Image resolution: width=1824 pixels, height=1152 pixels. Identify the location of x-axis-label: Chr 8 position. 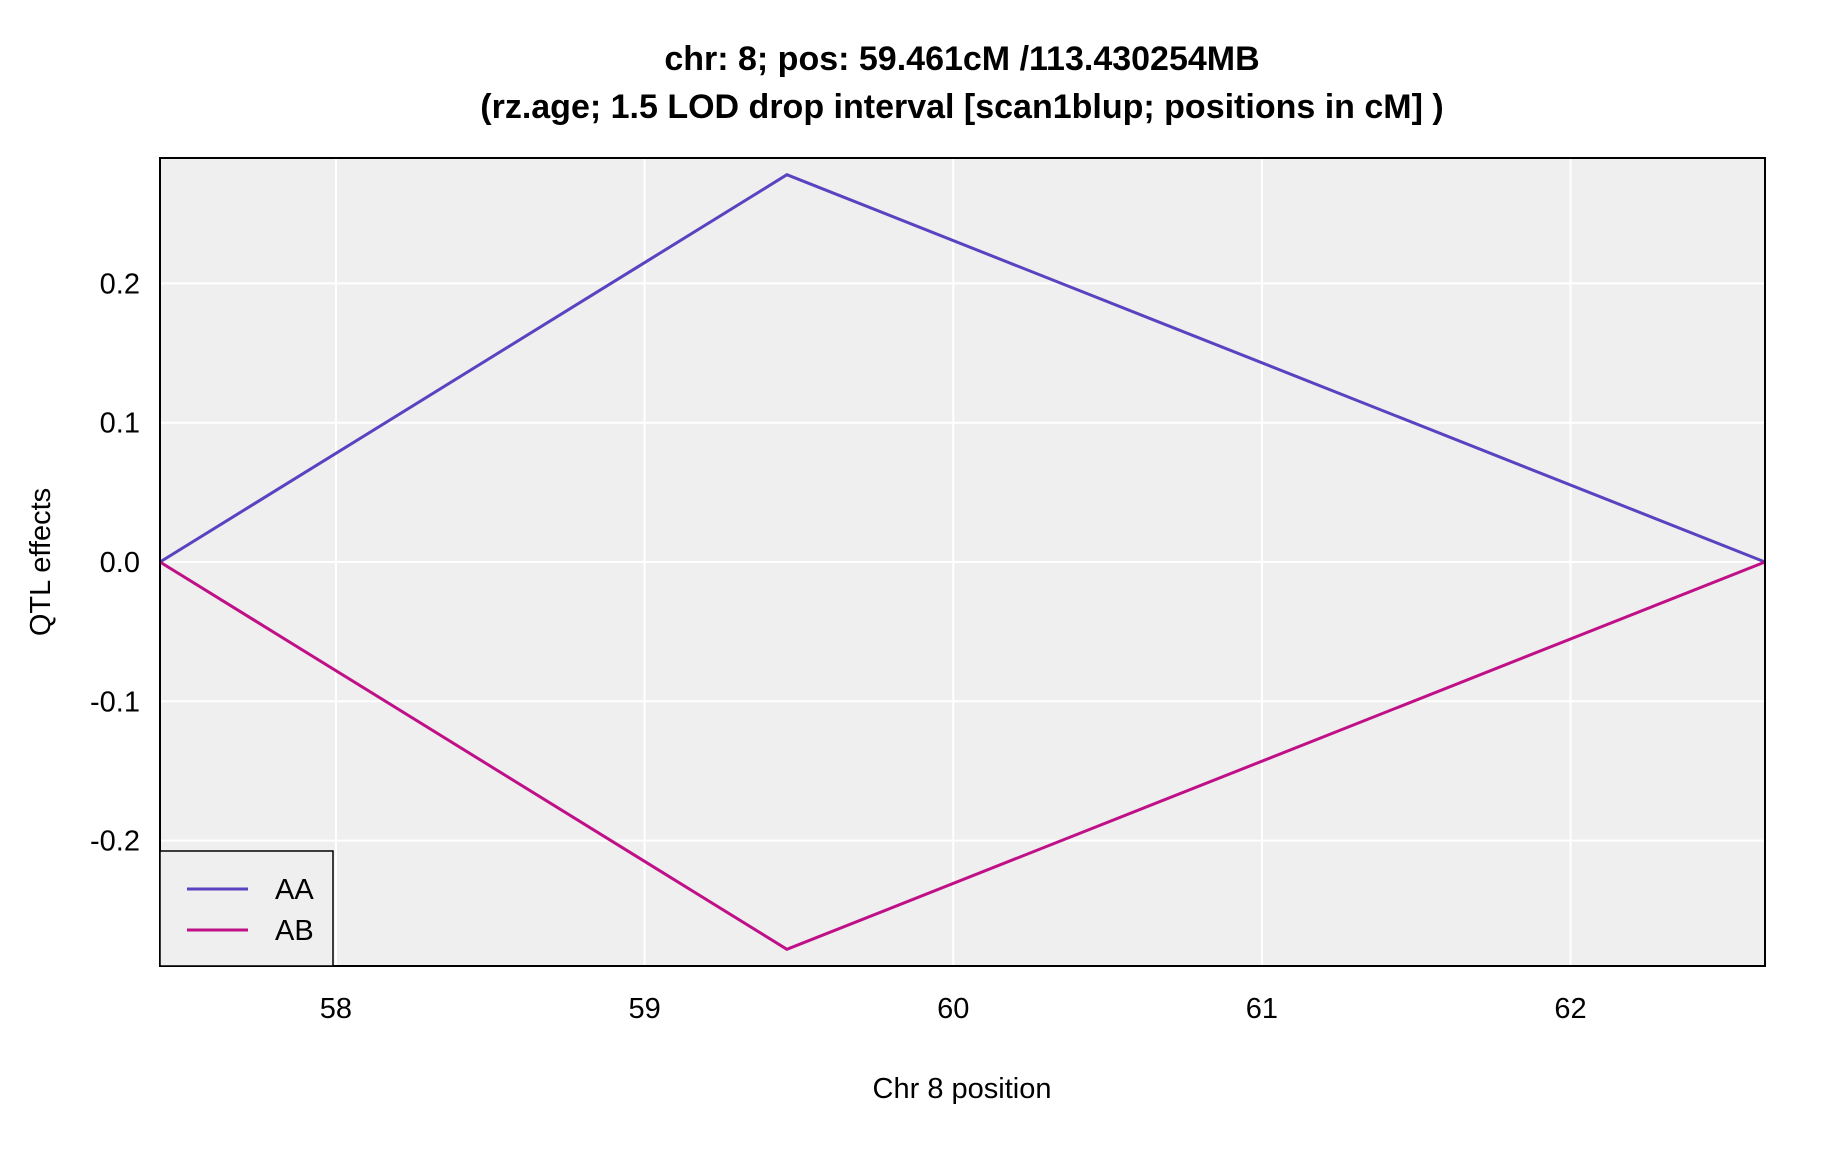
(962, 1089).